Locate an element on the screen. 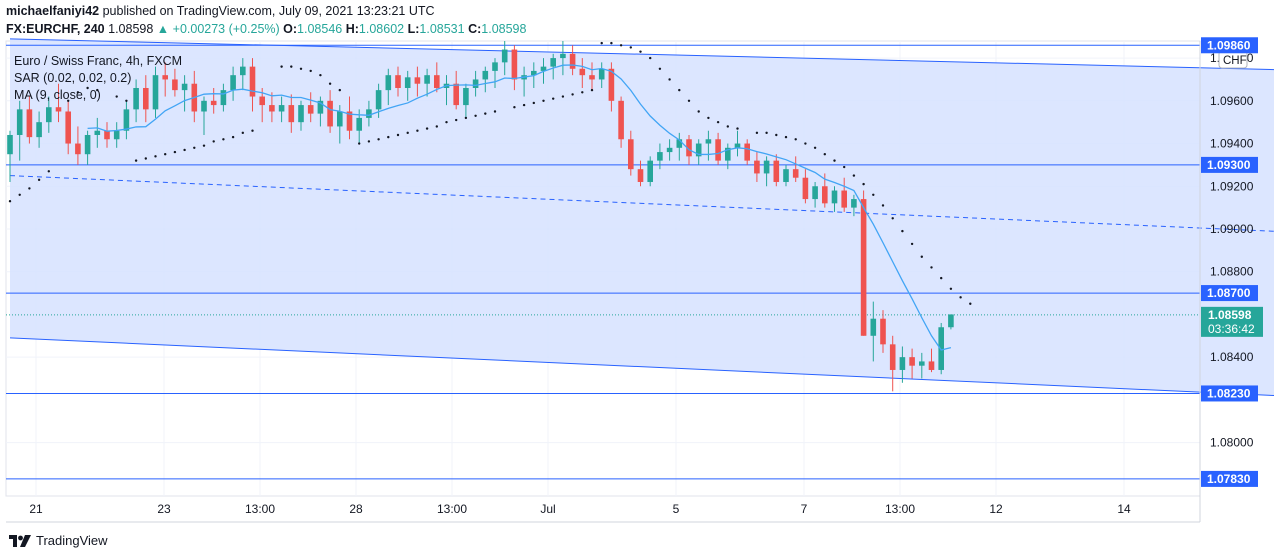 The height and width of the screenshot is (560, 1274). publisher-username: michaelfaniyi42 is located at coordinates (53, 11).